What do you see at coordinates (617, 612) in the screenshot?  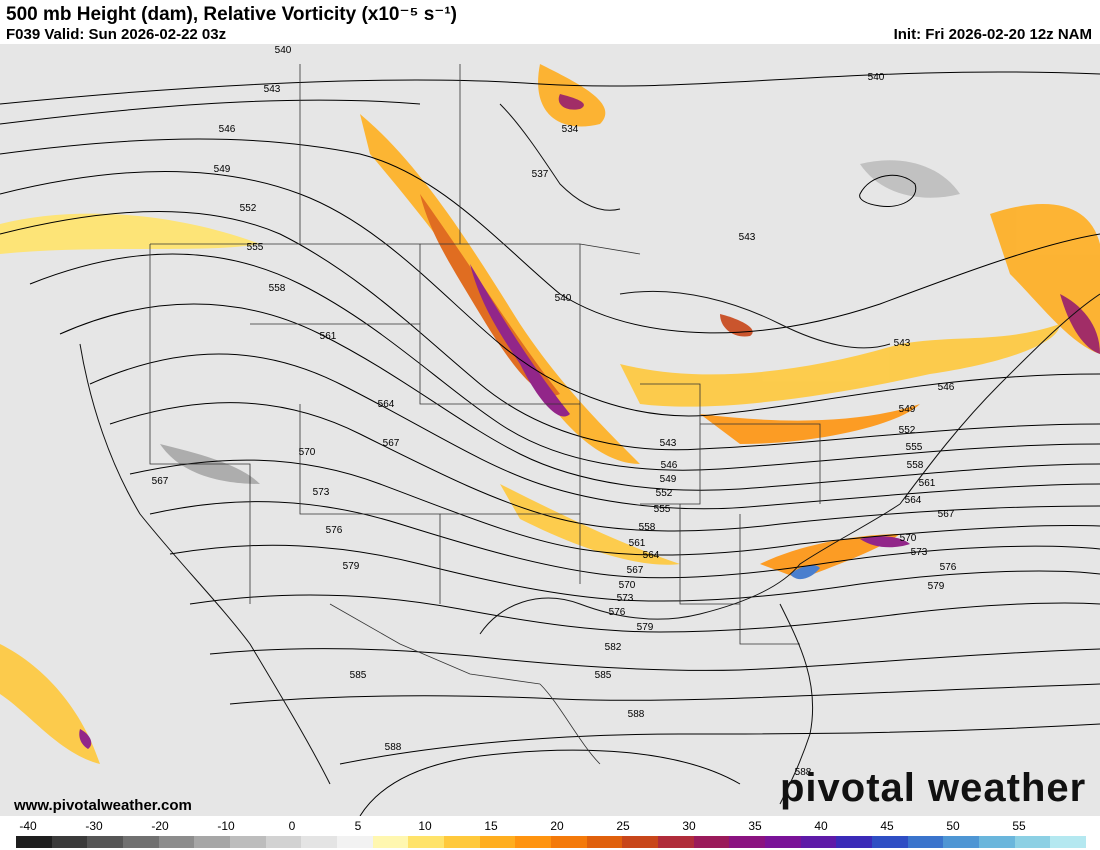 I see `contour-label: 576` at bounding box center [617, 612].